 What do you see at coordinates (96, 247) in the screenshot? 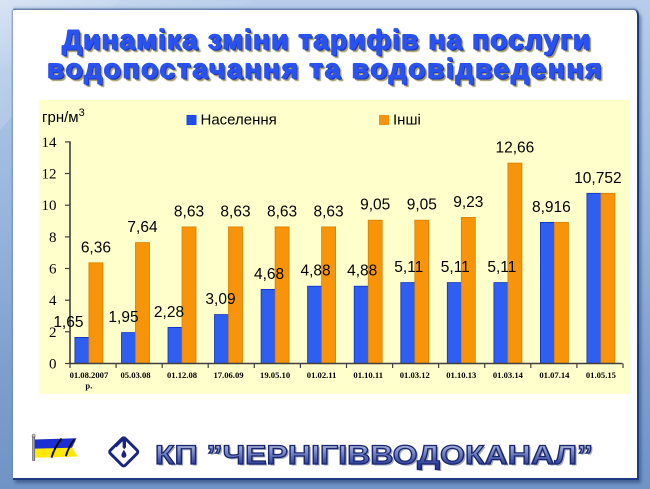
I see `svg-text: 6,36` at bounding box center [96, 247].